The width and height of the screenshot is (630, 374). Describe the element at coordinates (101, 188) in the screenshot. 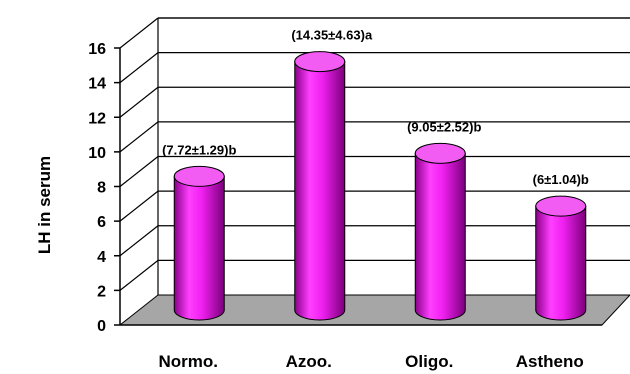

I see `y-tick-label: 8` at that location.